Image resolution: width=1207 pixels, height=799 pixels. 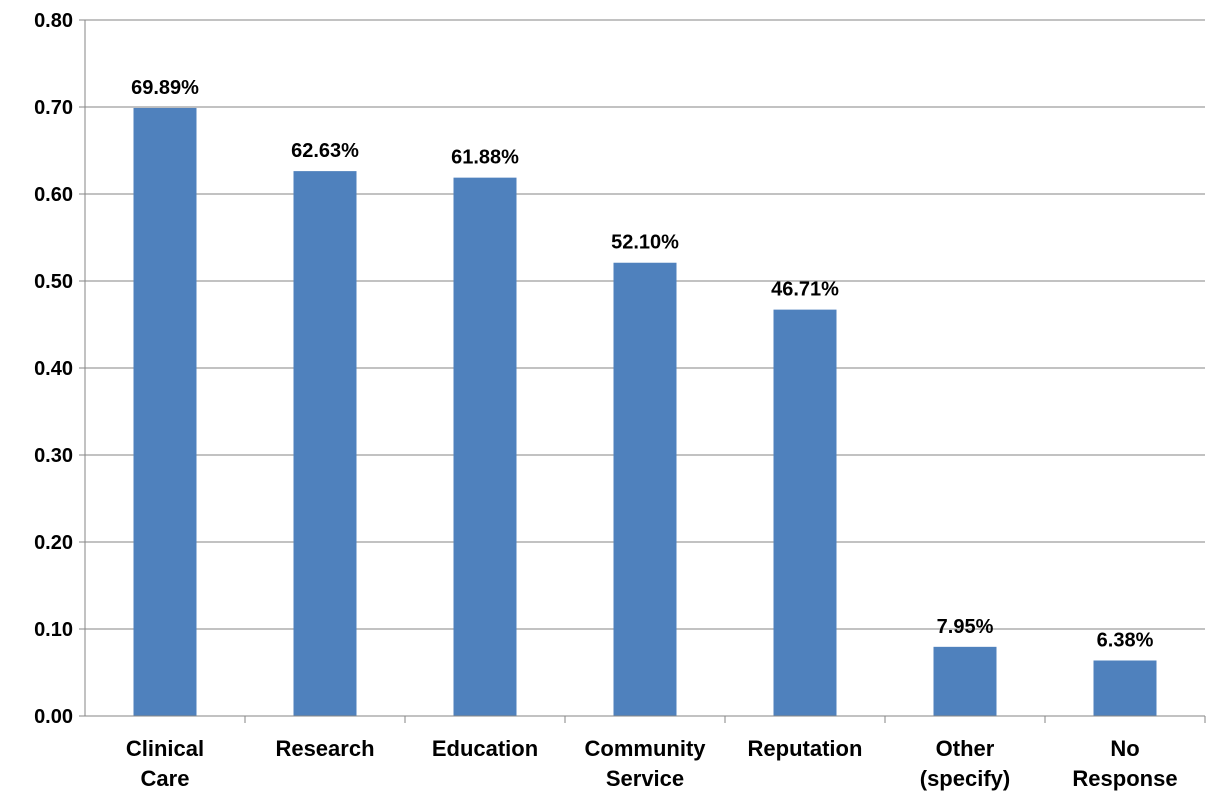 I want to click on data-label: 46.71%, so click(x=805, y=290).